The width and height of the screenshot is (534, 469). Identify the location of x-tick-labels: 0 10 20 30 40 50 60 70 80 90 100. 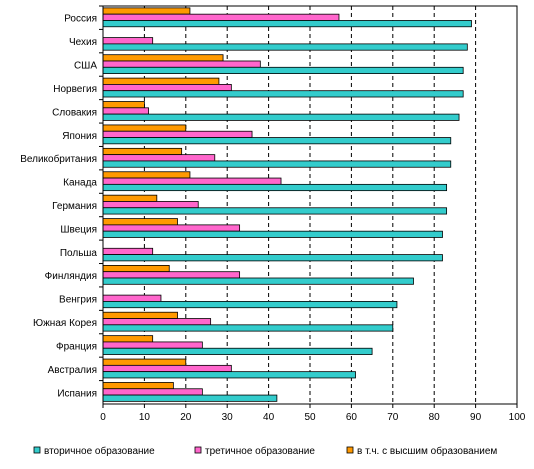
(313, 417).